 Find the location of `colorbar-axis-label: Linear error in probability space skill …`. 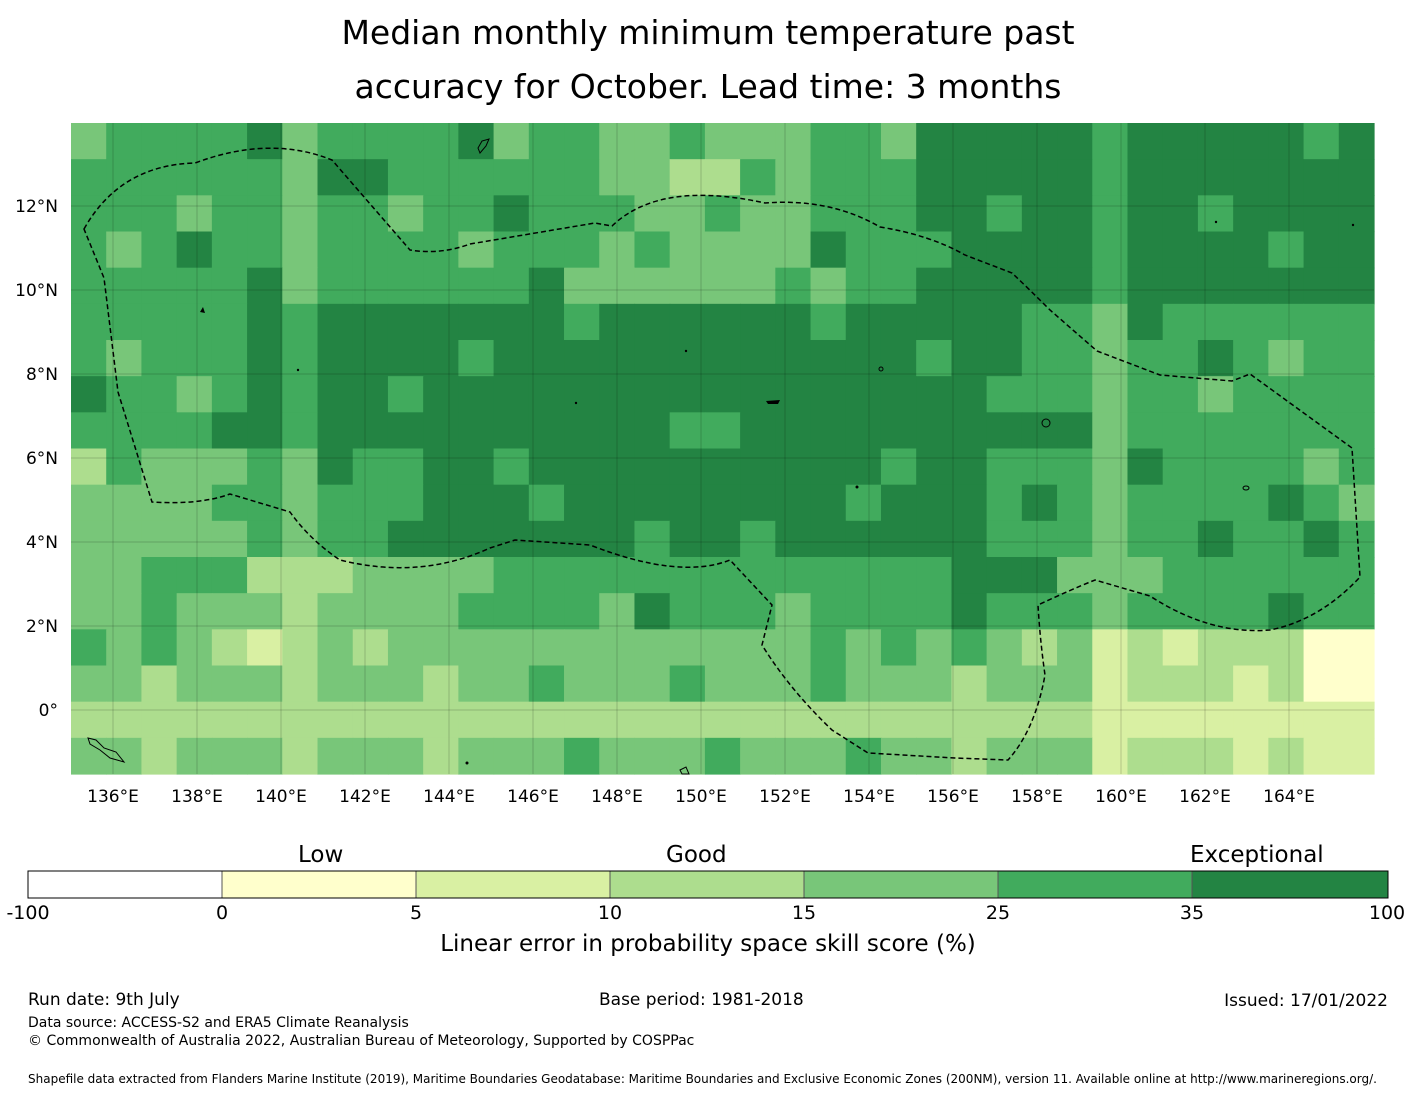

colorbar-axis-label: Linear error in probability space skill … is located at coordinates (708, 944).